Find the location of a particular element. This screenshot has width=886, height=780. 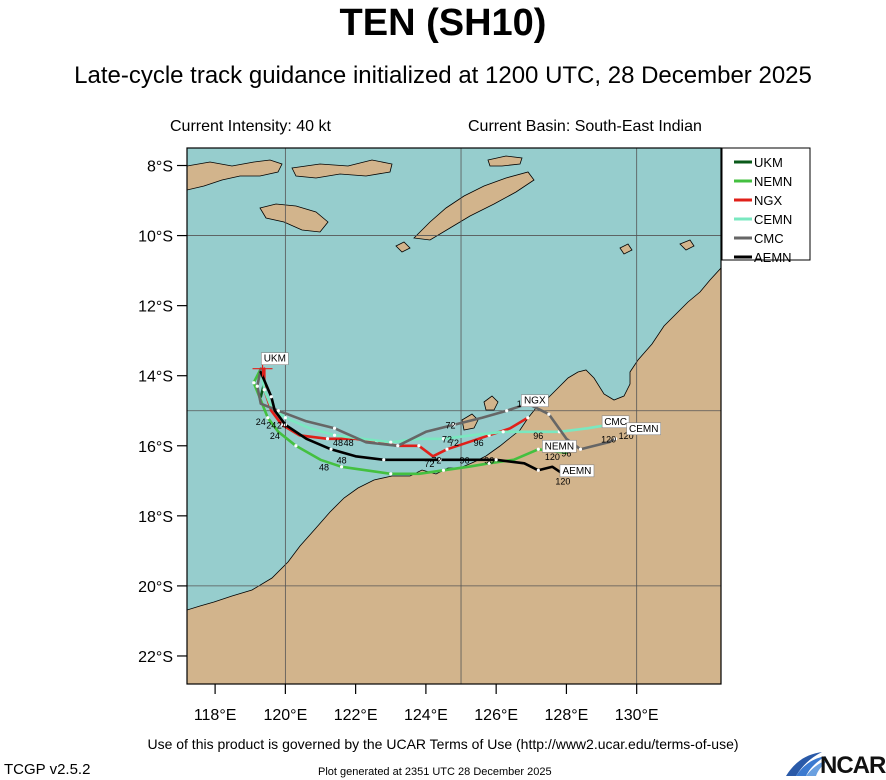

latitude-labels: 8°S 10°S 12°S 14°S 16°S 18°S 20°S 22°S is located at coordinates (155, 412).